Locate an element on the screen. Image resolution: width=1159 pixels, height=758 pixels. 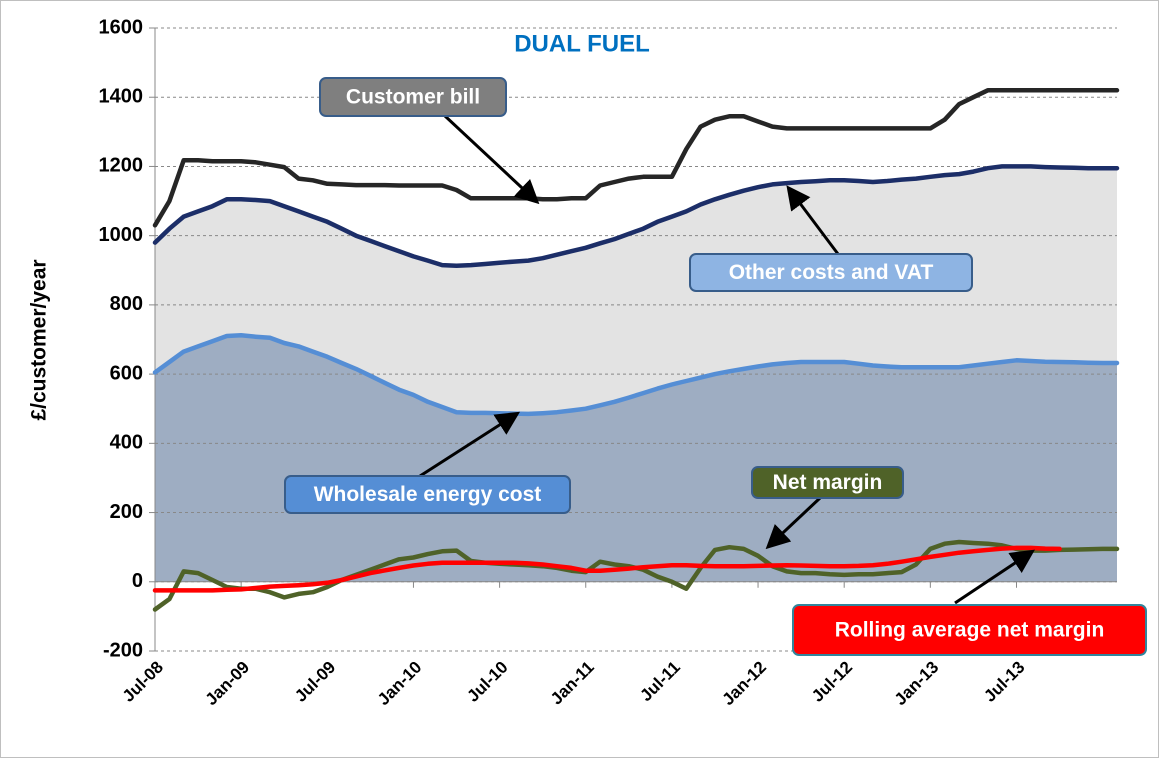
x-tick-label: Jul-09 is located at coordinates (315, 682).